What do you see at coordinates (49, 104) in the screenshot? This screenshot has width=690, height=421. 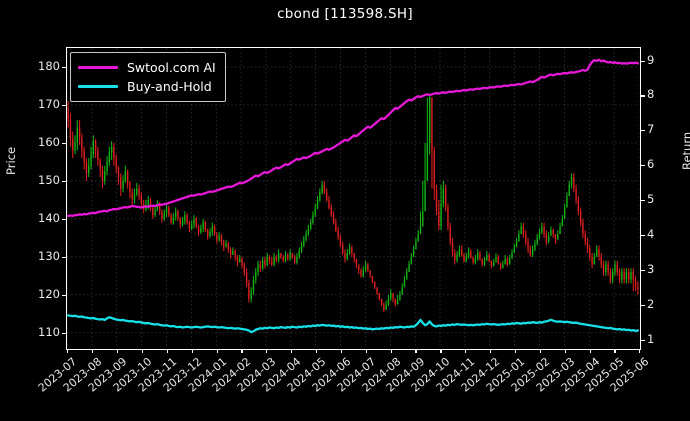 I see `y-tick-left: 170` at bounding box center [49, 104].